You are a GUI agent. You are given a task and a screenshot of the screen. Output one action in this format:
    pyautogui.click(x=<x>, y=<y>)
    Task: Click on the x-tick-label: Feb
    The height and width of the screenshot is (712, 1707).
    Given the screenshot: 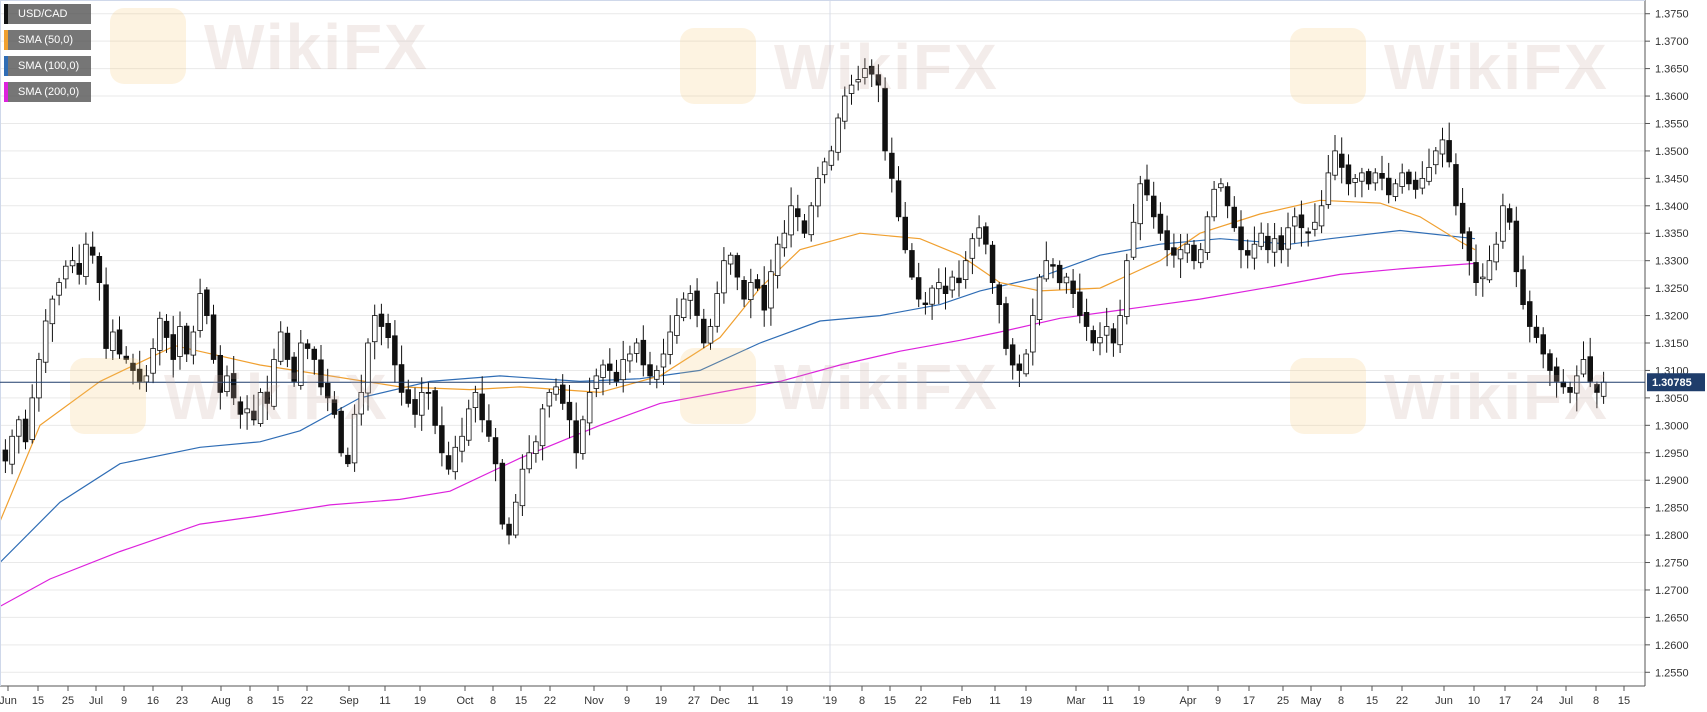 What is the action you would take?
    pyautogui.click(x=962, y=701)
    